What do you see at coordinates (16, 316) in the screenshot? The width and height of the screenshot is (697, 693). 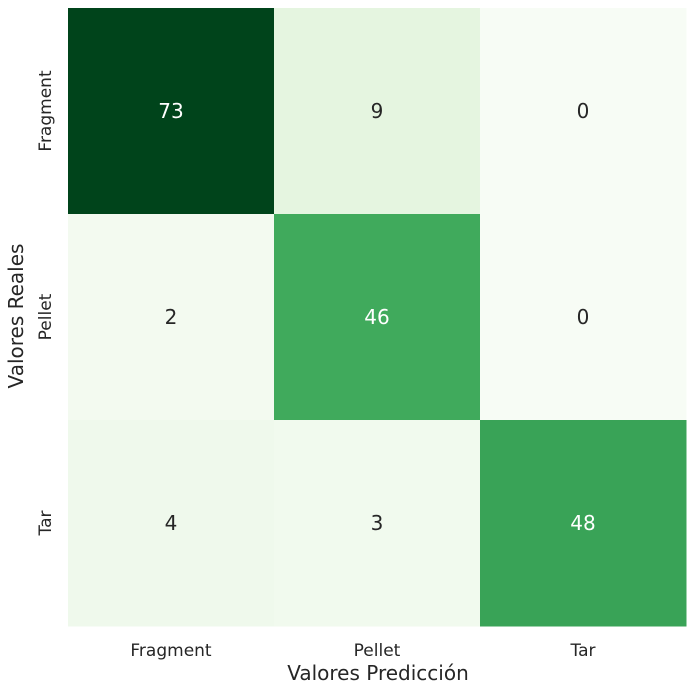 I see `y-axis-title: Valores Reales` at bounding box center [16, 316].